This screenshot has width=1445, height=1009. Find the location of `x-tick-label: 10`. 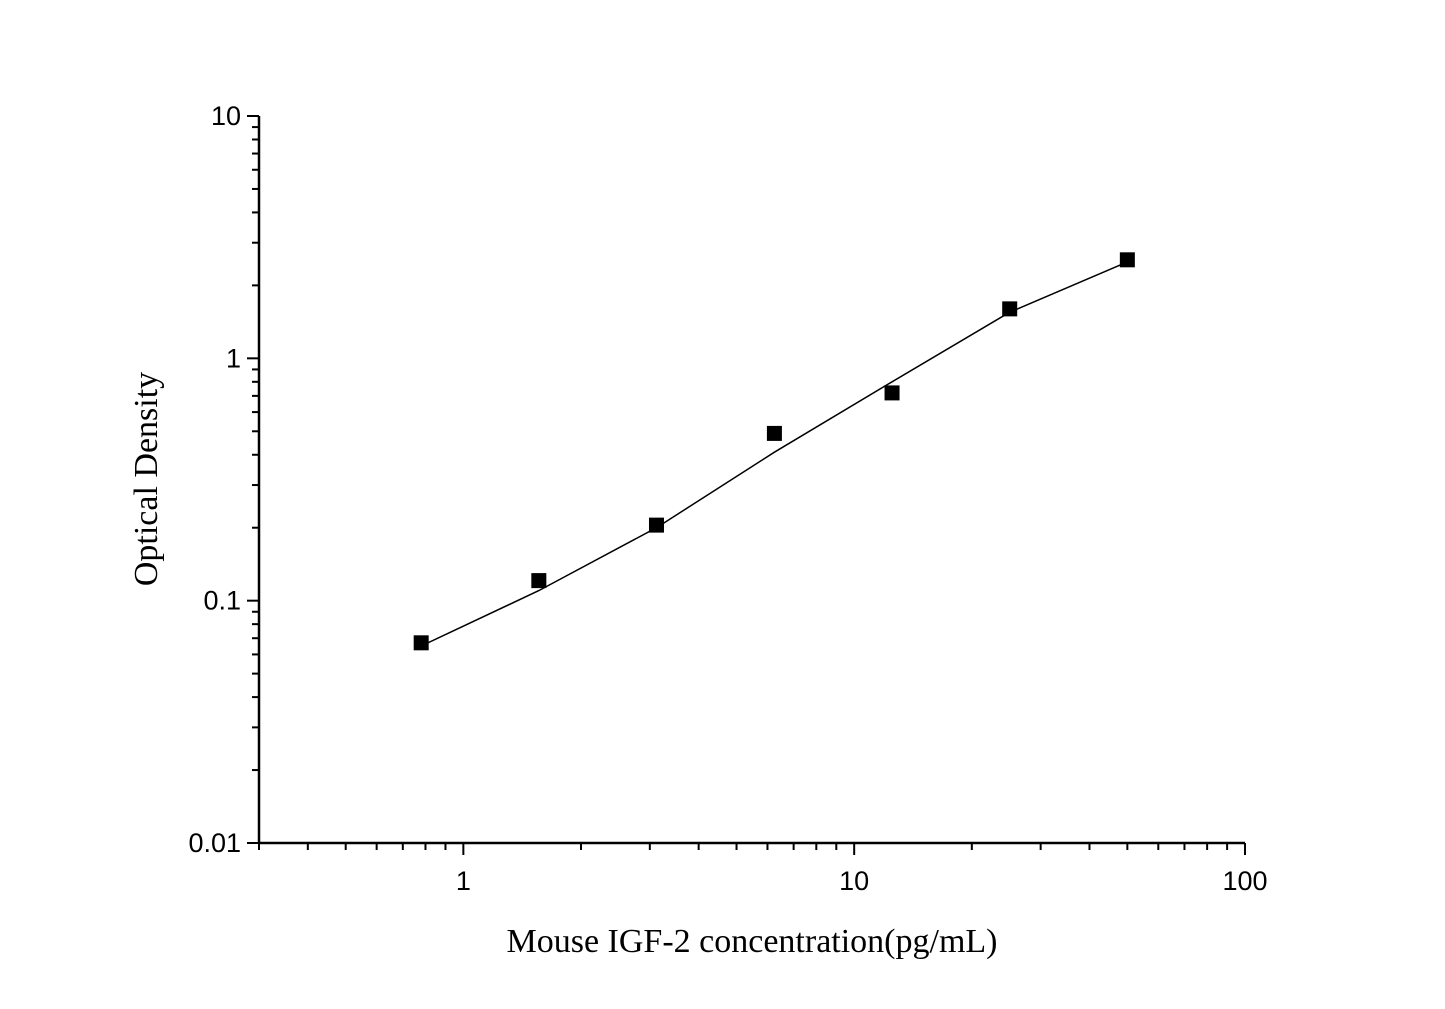

x-tick-label: 10 is located at coordinates (854, 881).